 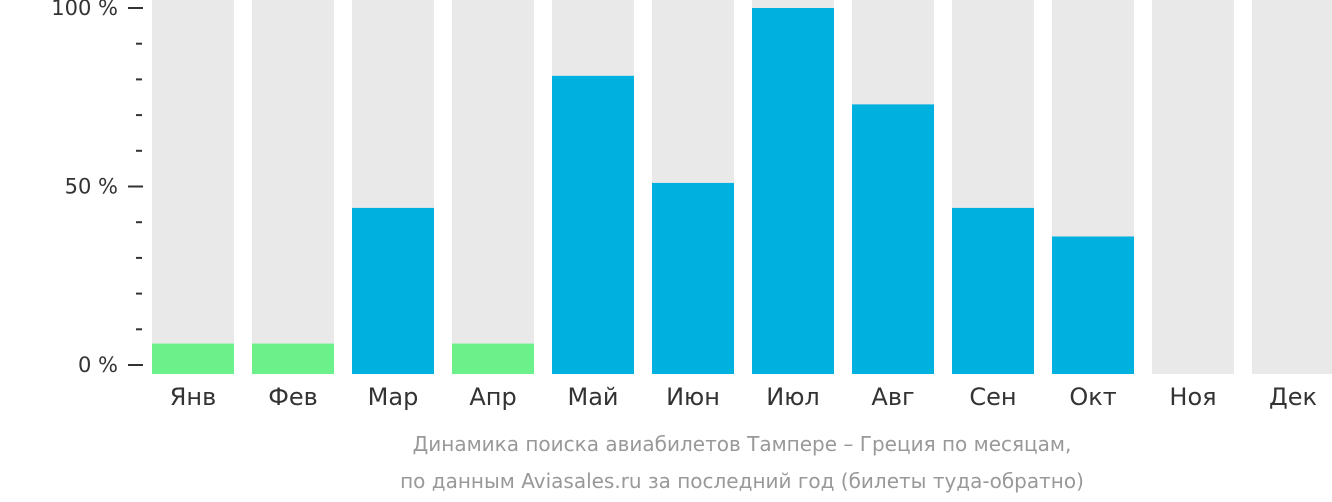 I want to click on x-tick-label: Июн, so click(x=693, y=397).